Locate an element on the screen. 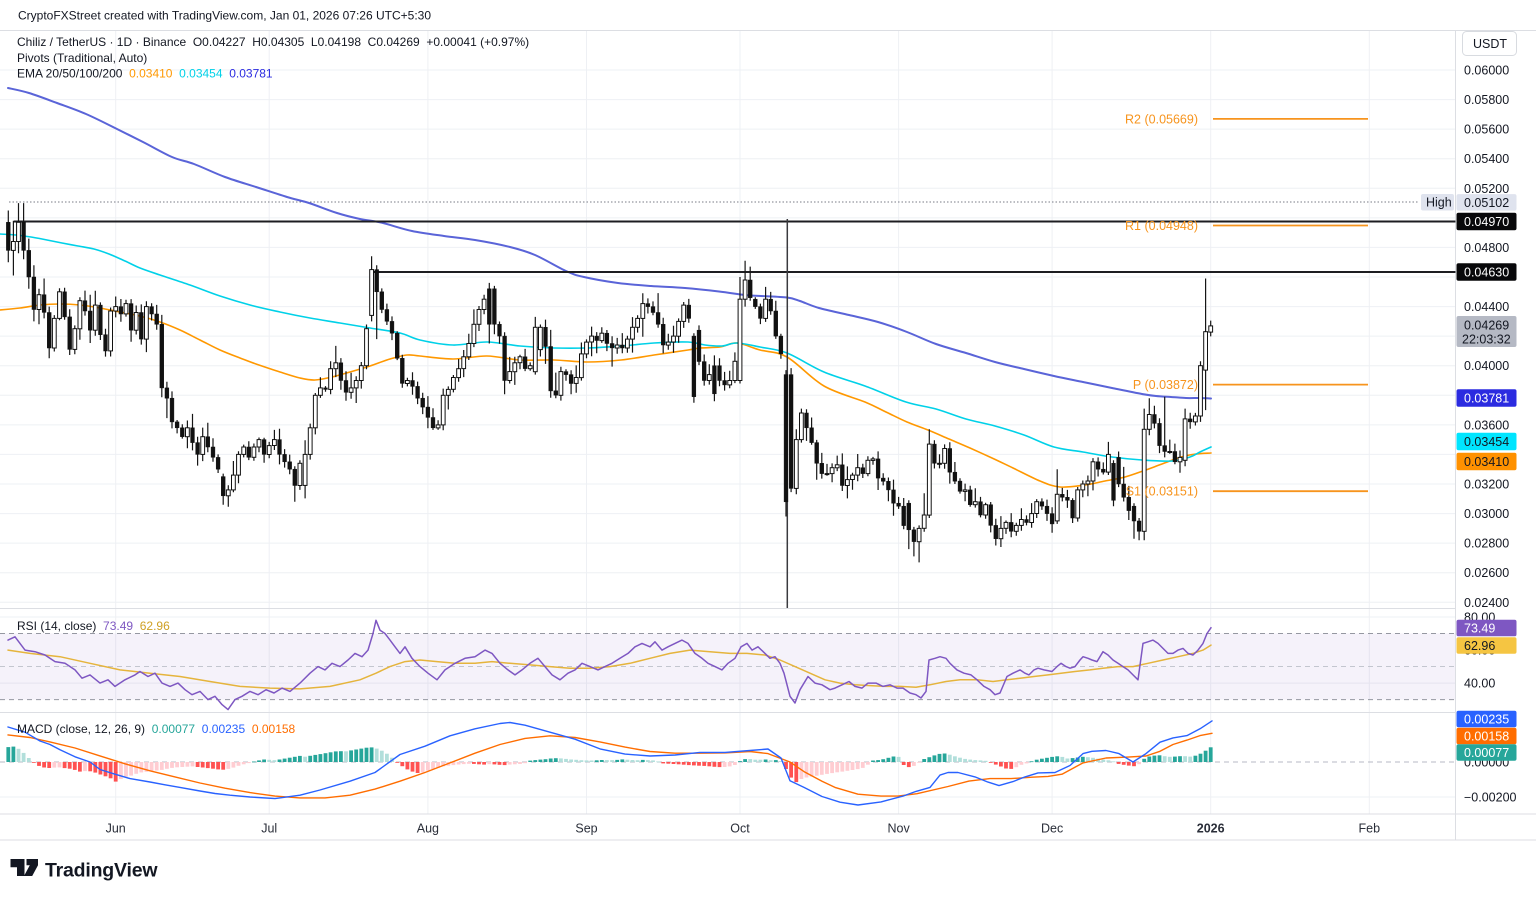 Image resolution: width=1536 pixels, height=897 pixels. svg-text: Aug is located at coordinates (428, 829).